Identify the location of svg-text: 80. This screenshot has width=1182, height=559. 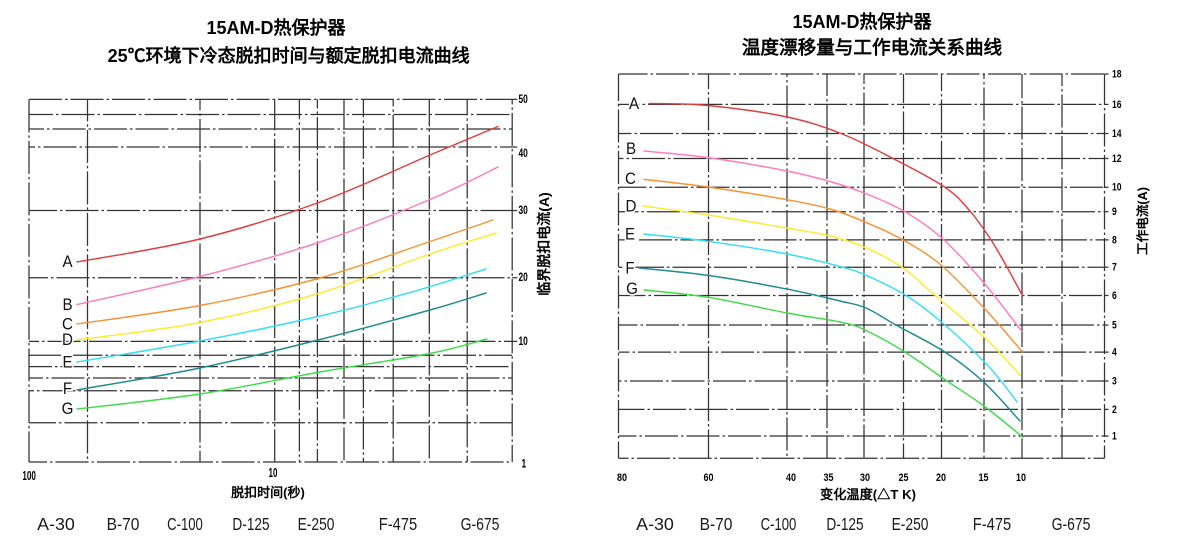
(622, 478).